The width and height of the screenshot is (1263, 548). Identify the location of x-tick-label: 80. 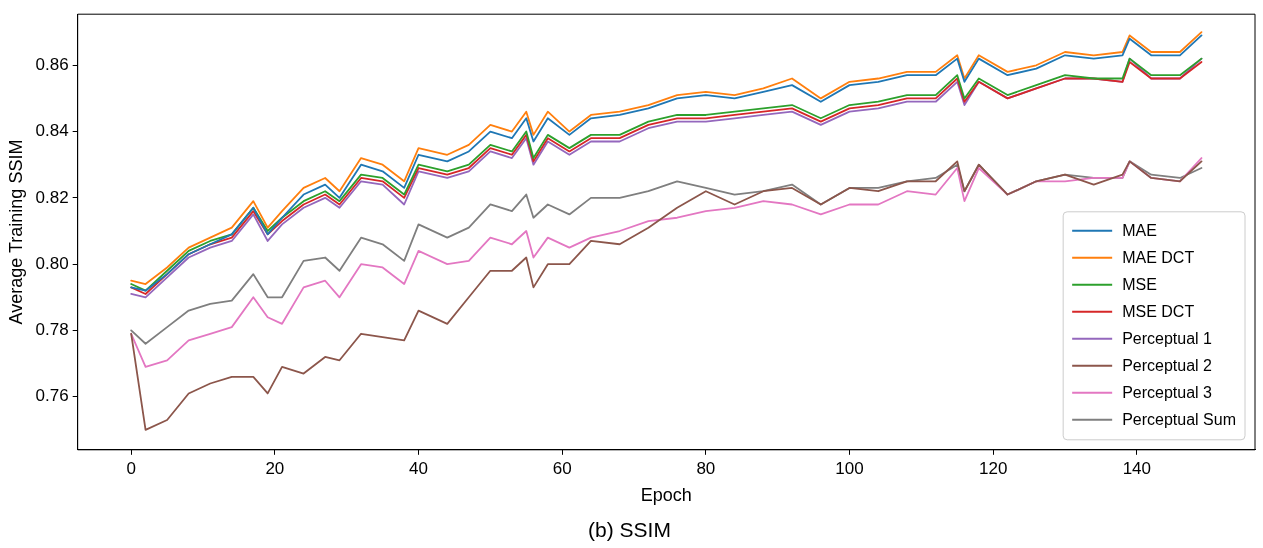
(706, 468).